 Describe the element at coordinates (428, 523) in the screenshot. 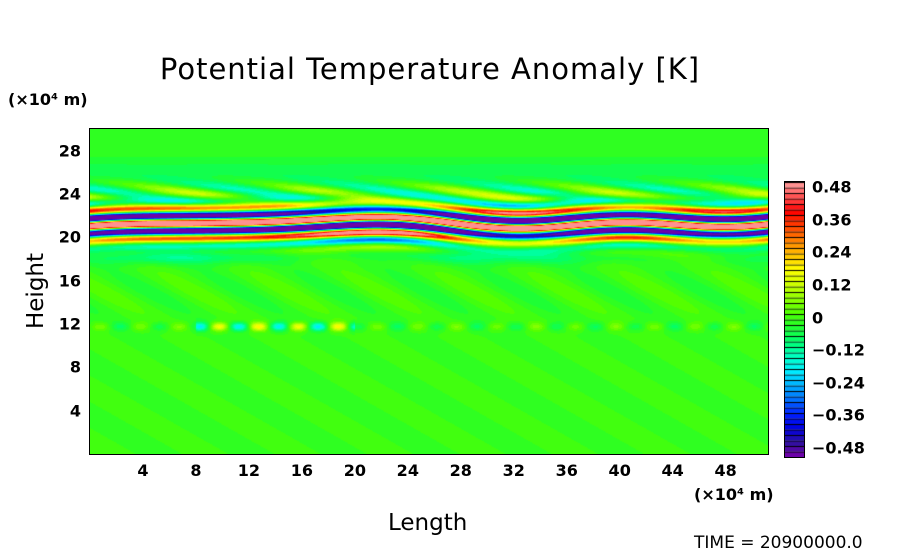

I see `x-axis-label: Length` at that location.